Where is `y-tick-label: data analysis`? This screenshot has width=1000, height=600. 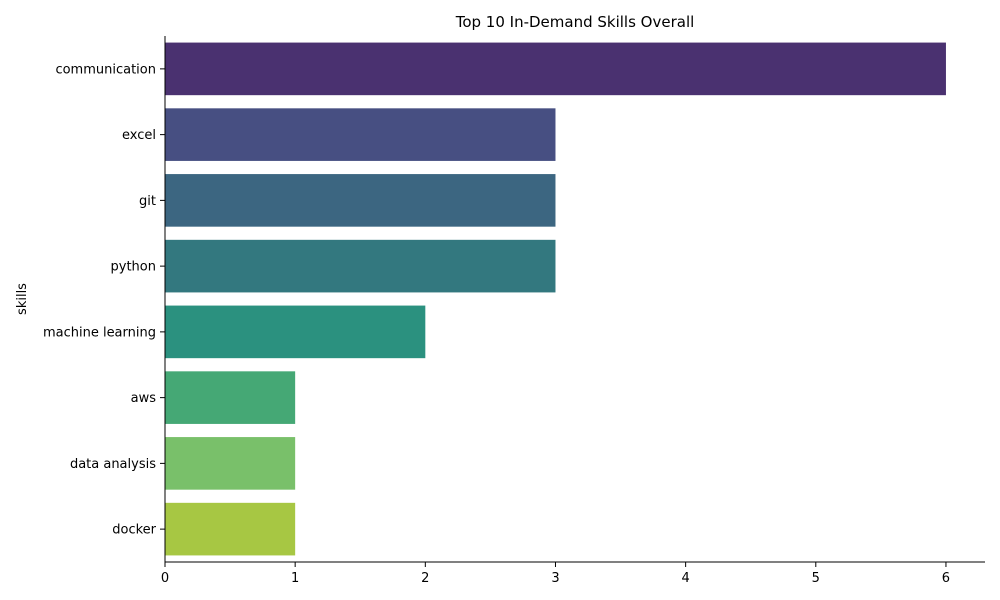
y-tick-label: data analysis is located at coordinates (113, 464).